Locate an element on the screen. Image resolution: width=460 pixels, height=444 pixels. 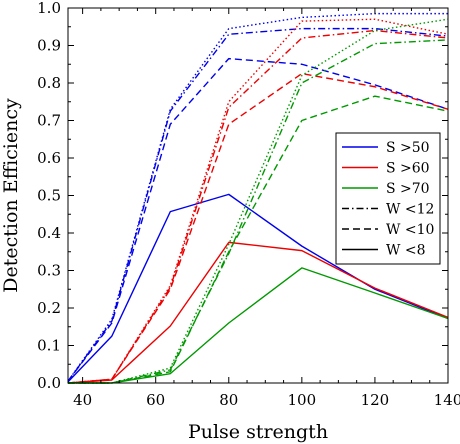
x-axis-label: Pulse strength is located at coordinates (258, 432).